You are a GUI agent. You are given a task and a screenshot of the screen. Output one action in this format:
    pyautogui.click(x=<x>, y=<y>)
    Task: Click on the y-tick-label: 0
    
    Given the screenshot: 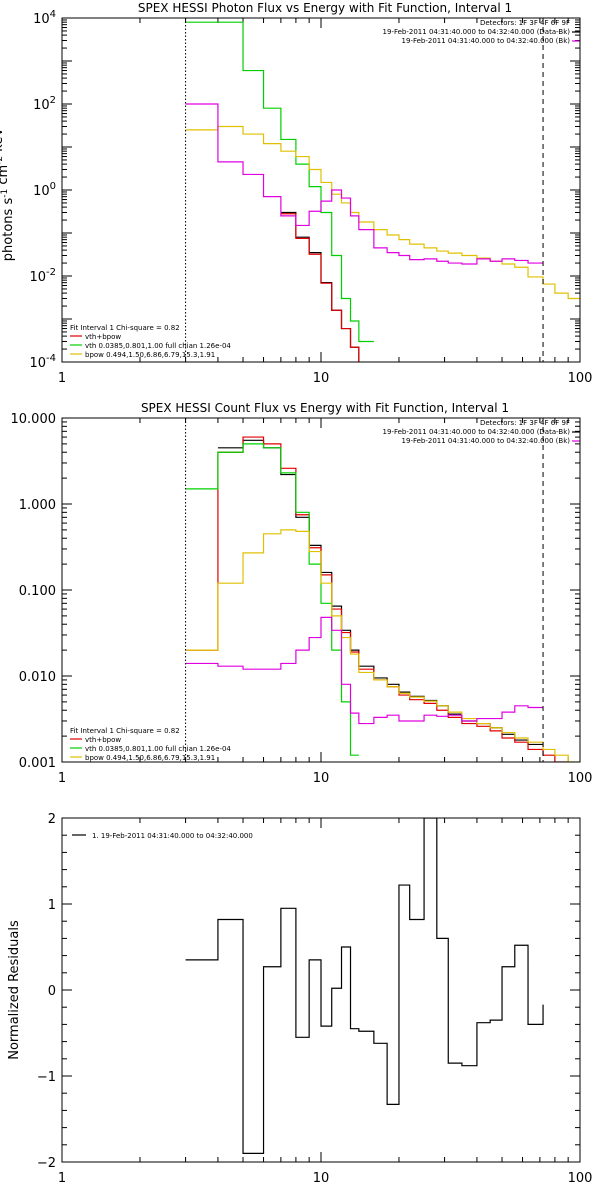 What is the action you would take?
    pyautogui.click(x=52, y=991)
    